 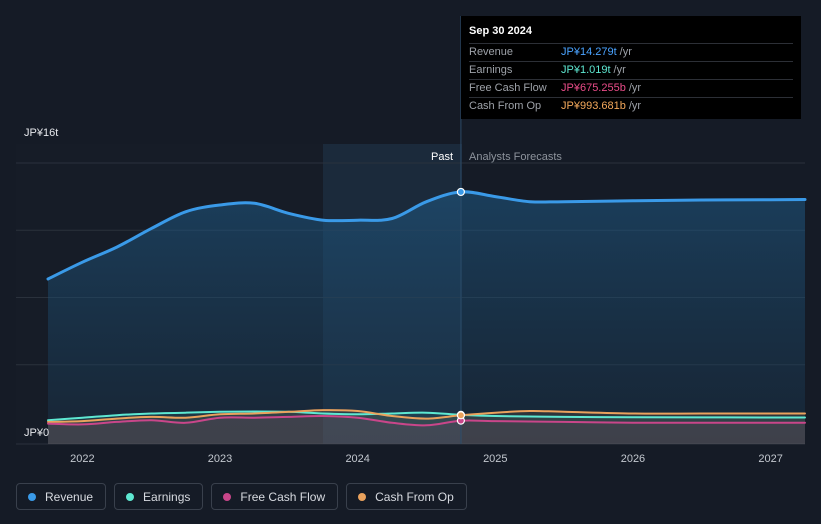 I want to click on tooltip-label: Cash From Op, so click(x=505, y=106).